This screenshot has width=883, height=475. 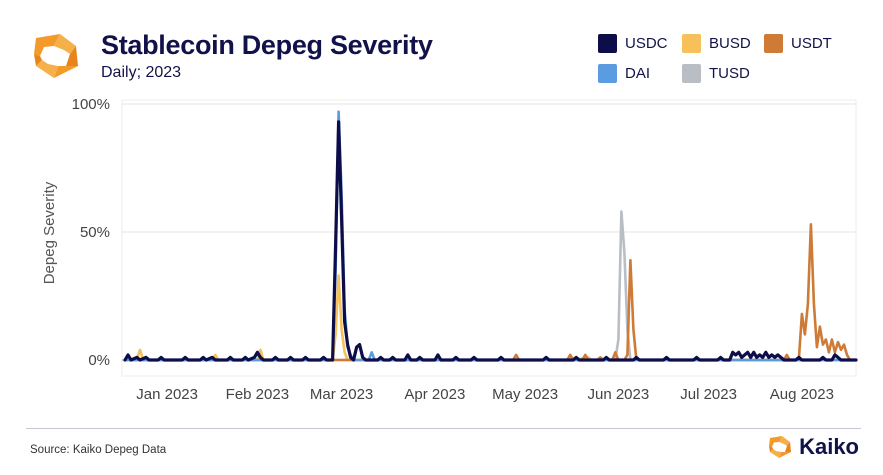 I want to click on legend-item-busd: BUSD, so click(x=716, y=43).